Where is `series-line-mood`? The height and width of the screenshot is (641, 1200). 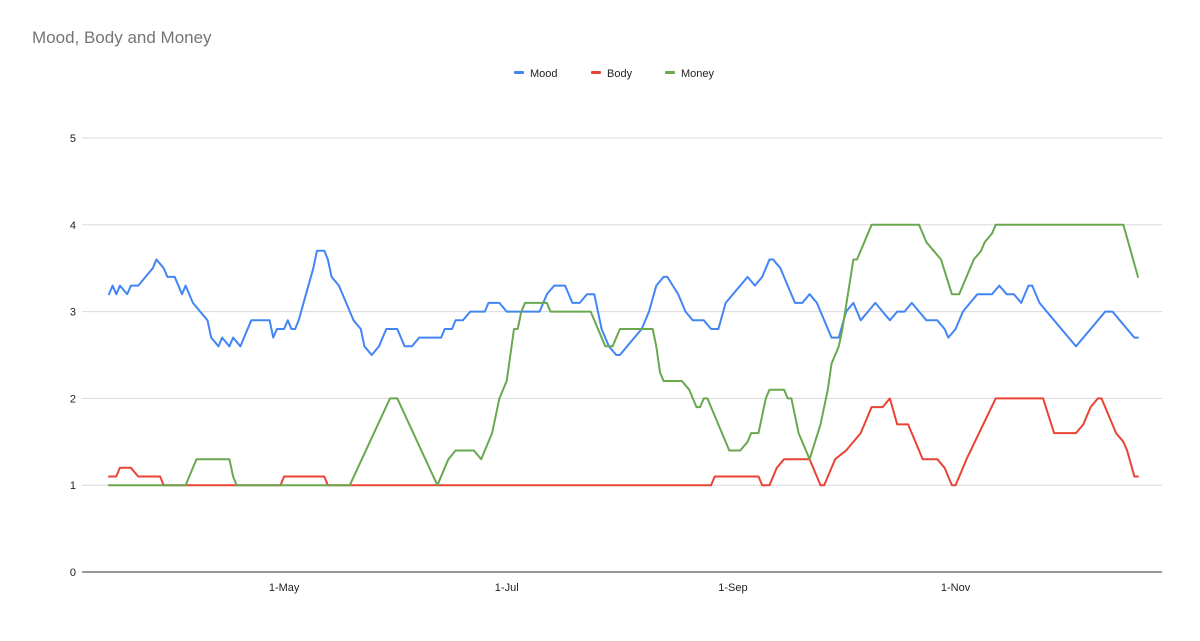 series-line-mood is located at coordinates (623, 302).